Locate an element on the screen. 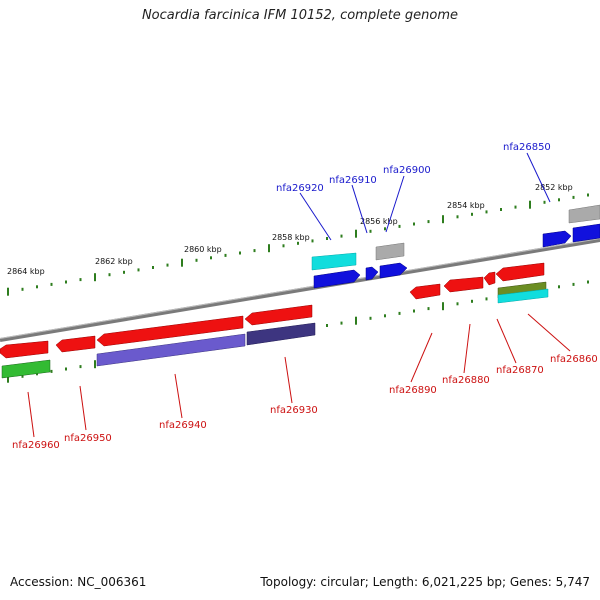 This screenshot has height=600, width=600. gene-nfa26960-green is located at coordinates (26, 369).